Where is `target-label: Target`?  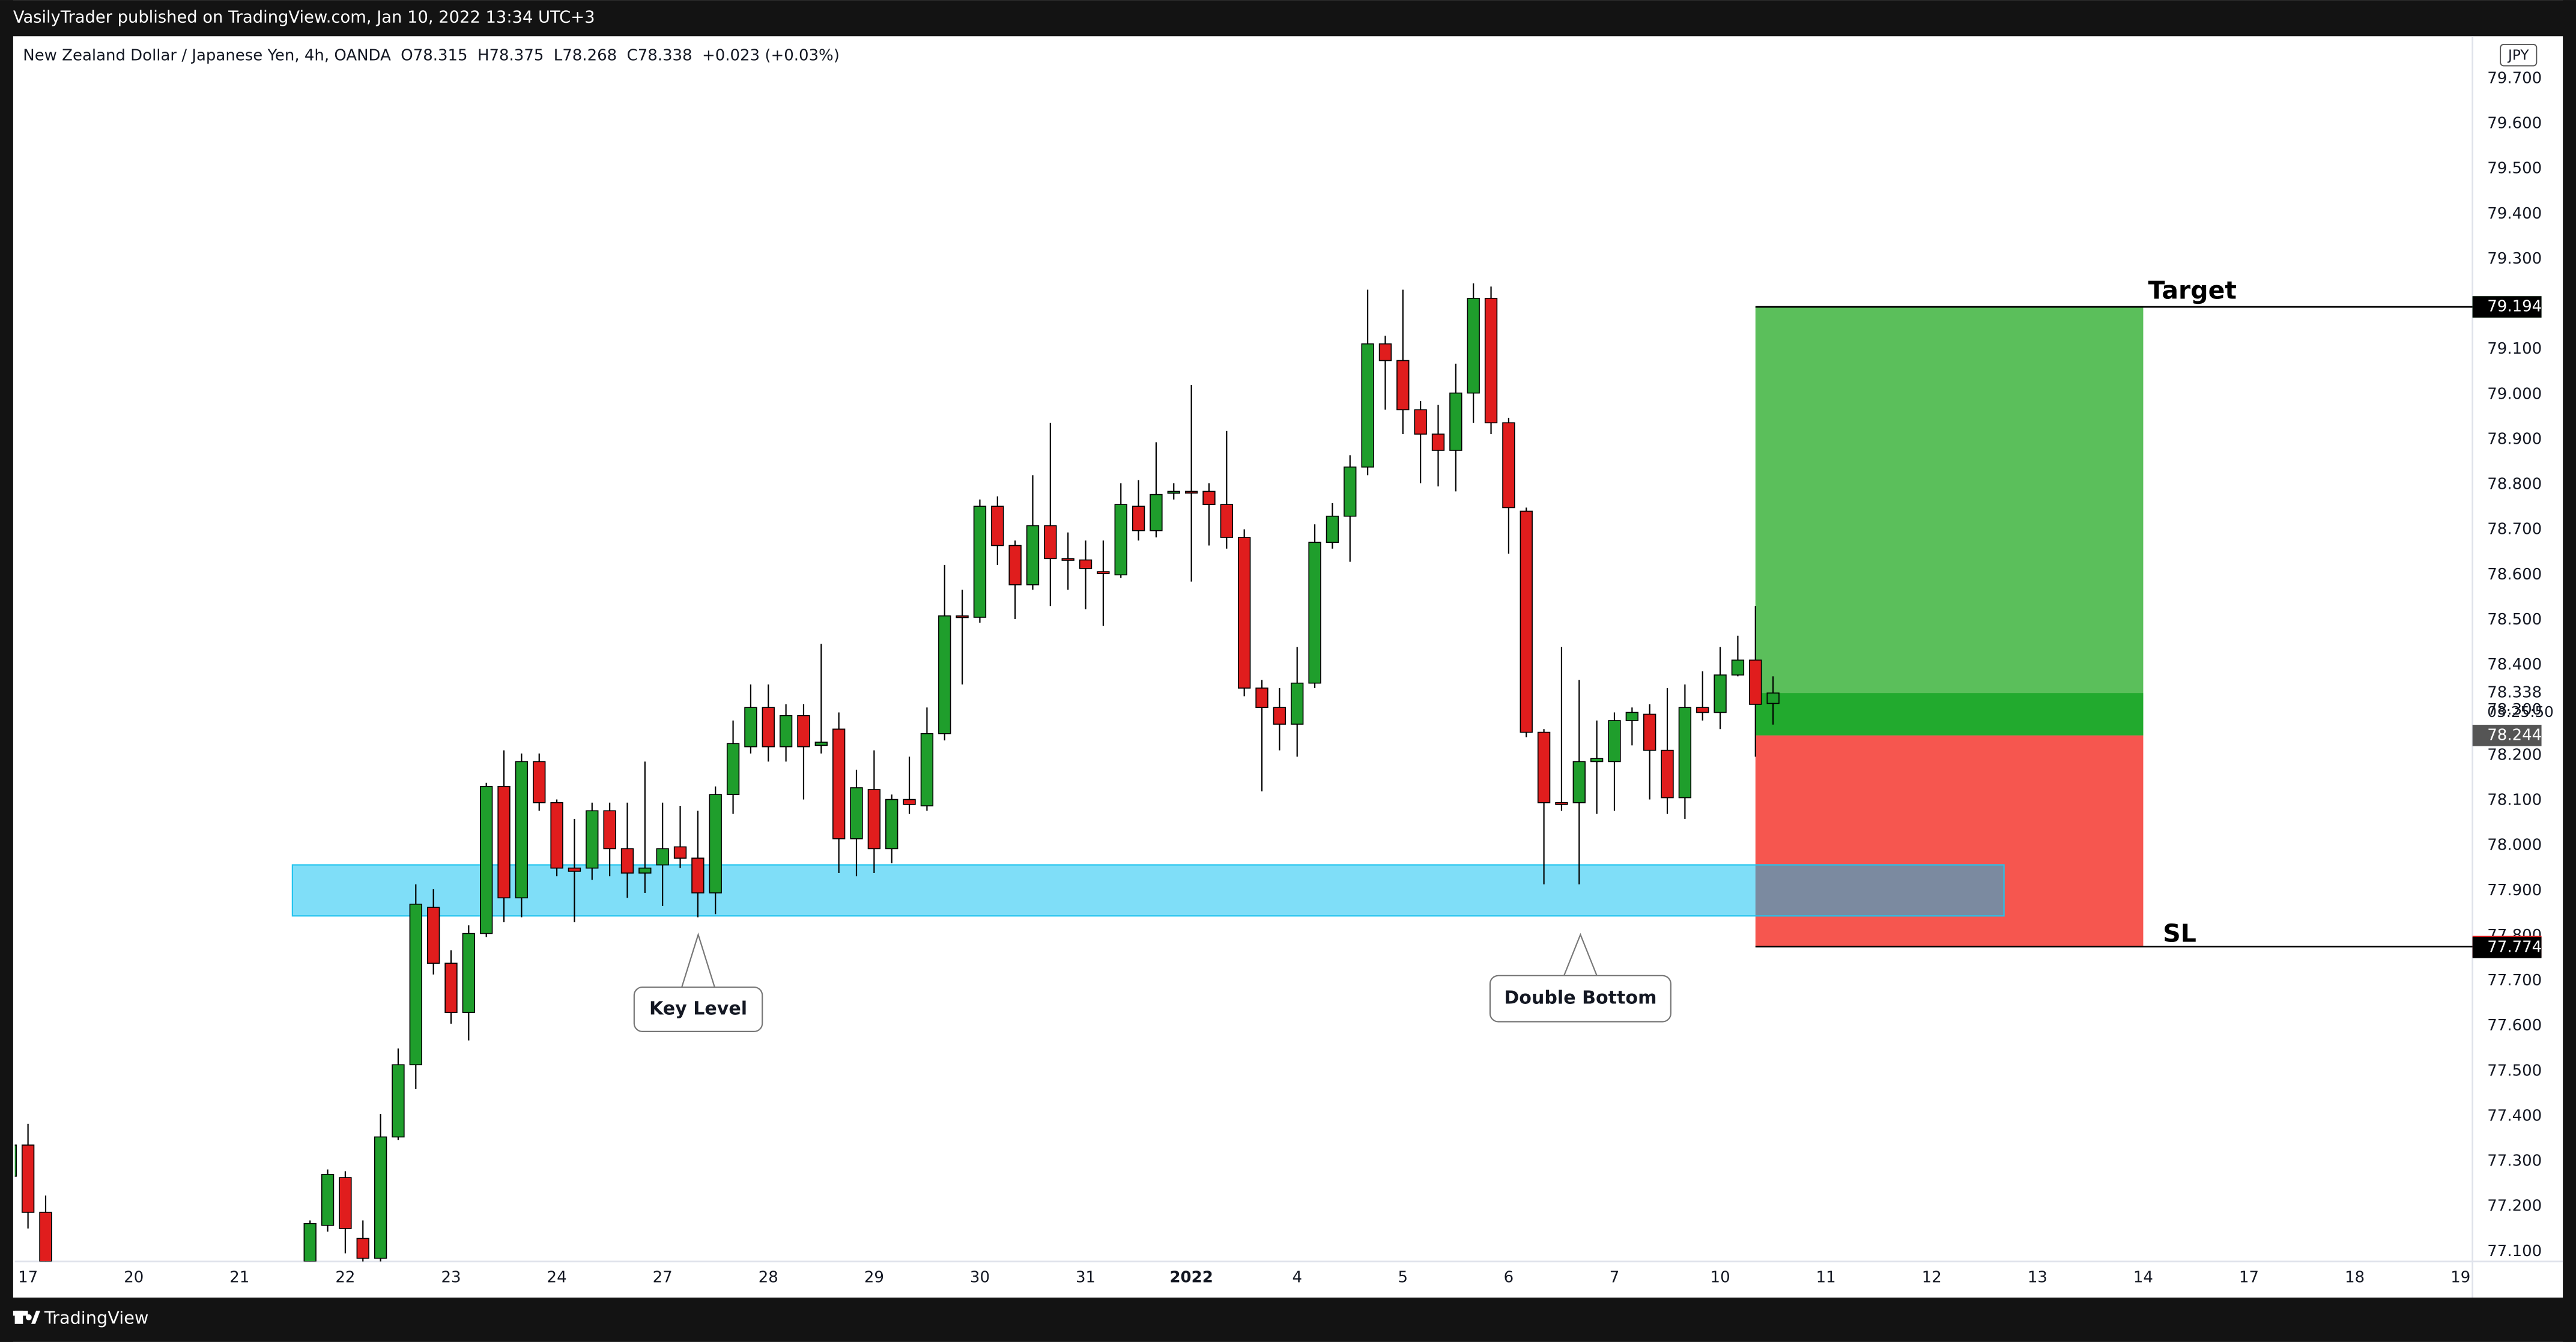 target-label: Target is located at coordinates (2192, 290).